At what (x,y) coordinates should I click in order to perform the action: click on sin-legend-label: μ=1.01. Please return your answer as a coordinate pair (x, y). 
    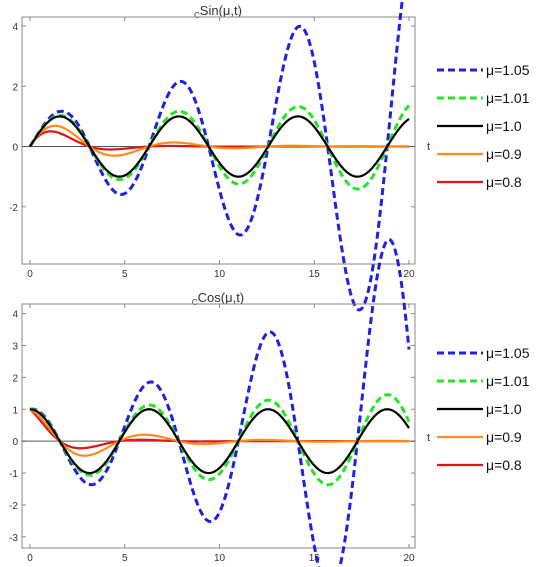
    Looking at the image, I should click on (508, 98).